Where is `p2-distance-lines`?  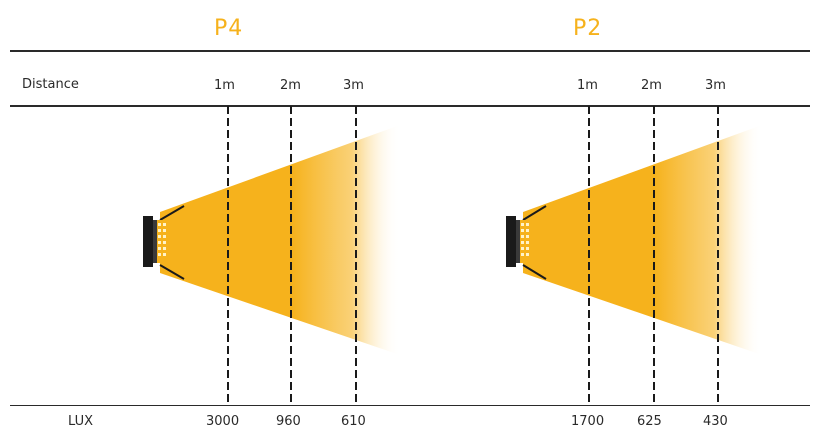 p2-distance-lines is located at coordinates (653, 255).